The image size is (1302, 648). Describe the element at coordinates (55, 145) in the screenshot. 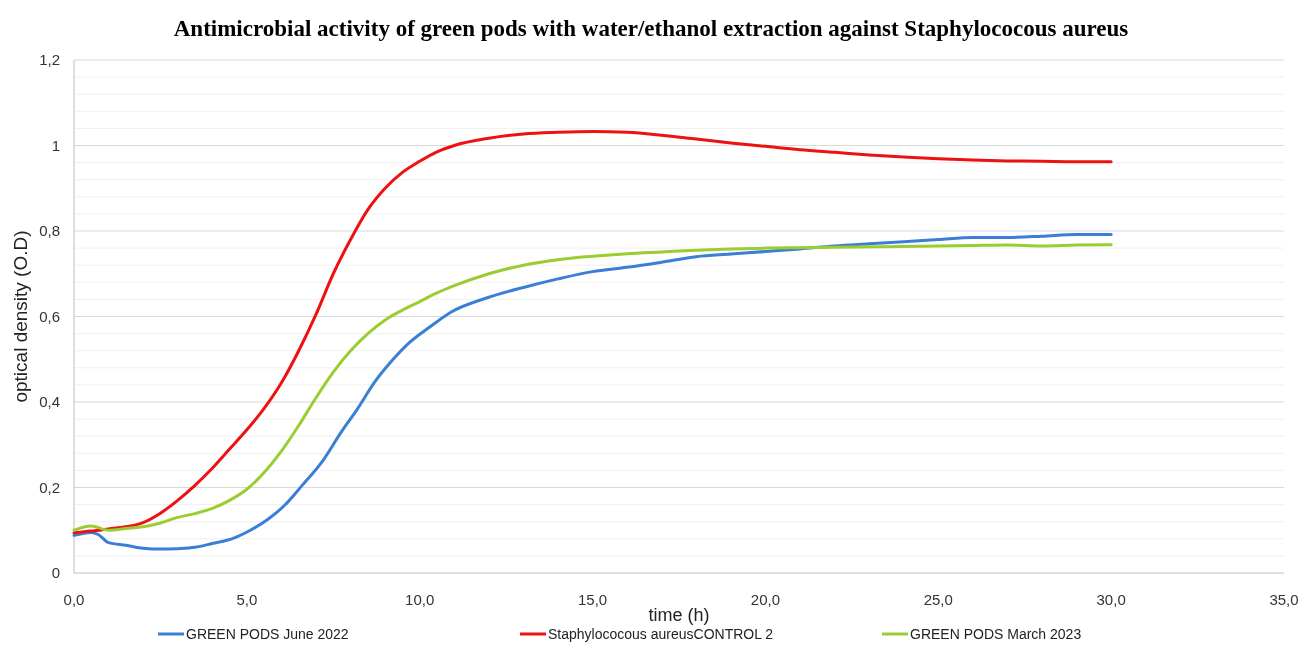

I see `y-tick-label: 1` at that location.